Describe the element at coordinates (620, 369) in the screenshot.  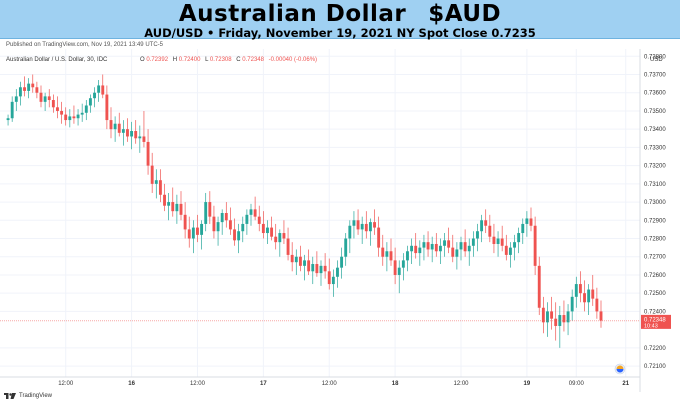
I see `flag-icon` at that location.